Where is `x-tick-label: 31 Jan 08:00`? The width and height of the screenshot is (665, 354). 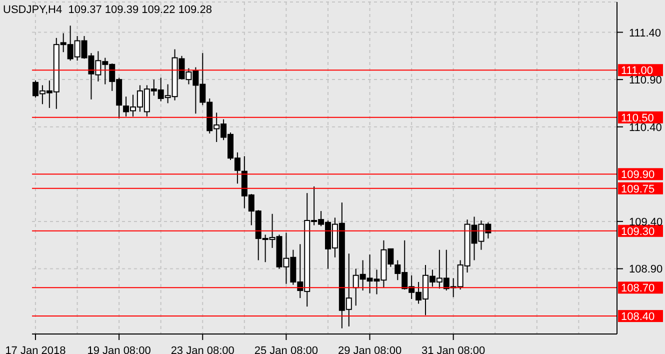
x-tick-label: 31 Jan 08:00 is located at coordinates (454, 349).